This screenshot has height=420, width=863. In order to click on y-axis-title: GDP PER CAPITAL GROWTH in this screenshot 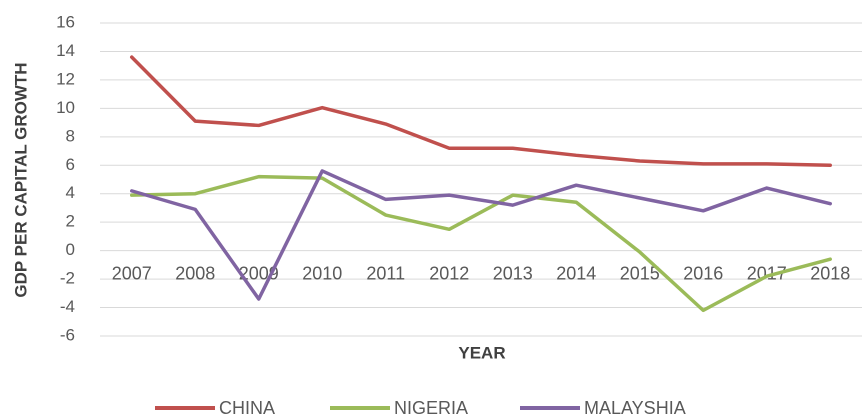, I will do `click(20, 179)`.